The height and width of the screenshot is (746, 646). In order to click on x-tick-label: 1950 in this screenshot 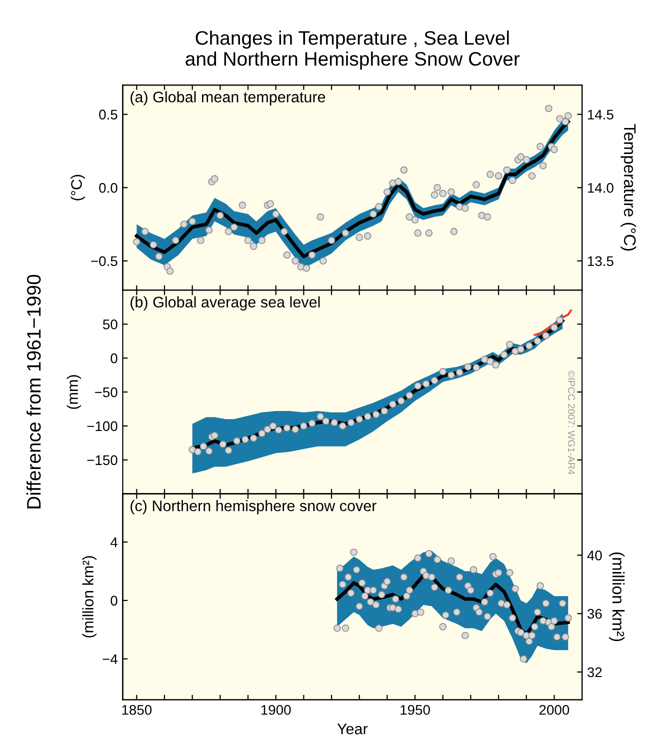, I will do `click(415, 709)`.